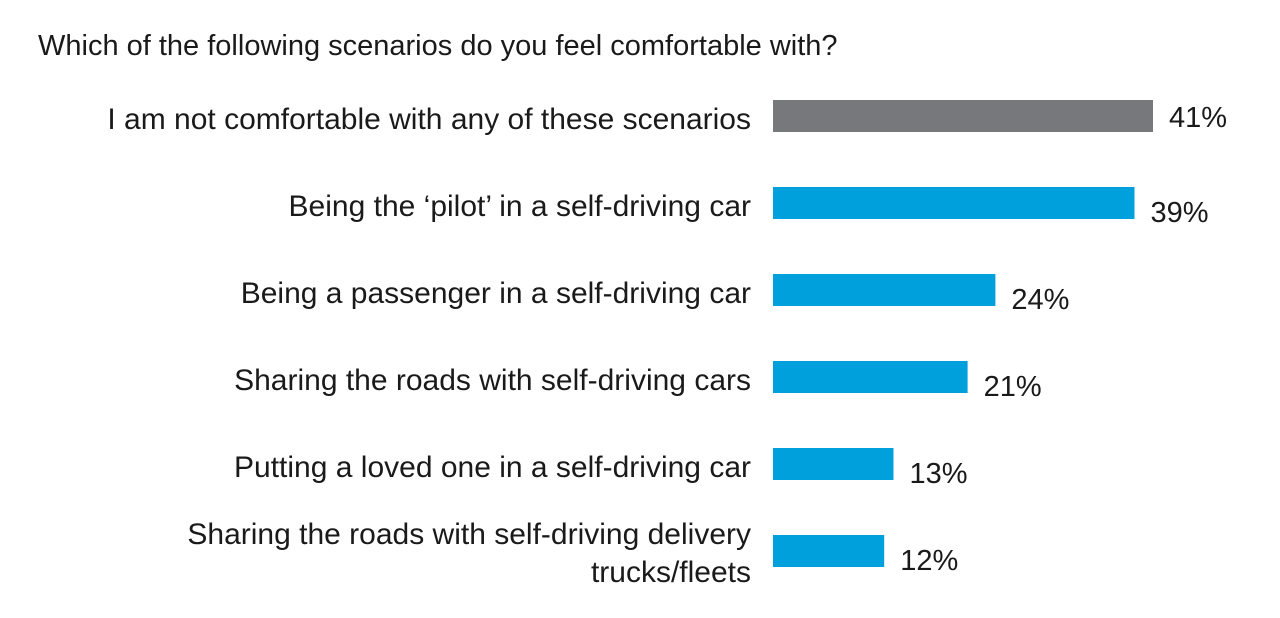 This screenshot has height=618, width=1280. I want to click on category-label-line: Being a passenger in a self-driving car, so click(496, 293).